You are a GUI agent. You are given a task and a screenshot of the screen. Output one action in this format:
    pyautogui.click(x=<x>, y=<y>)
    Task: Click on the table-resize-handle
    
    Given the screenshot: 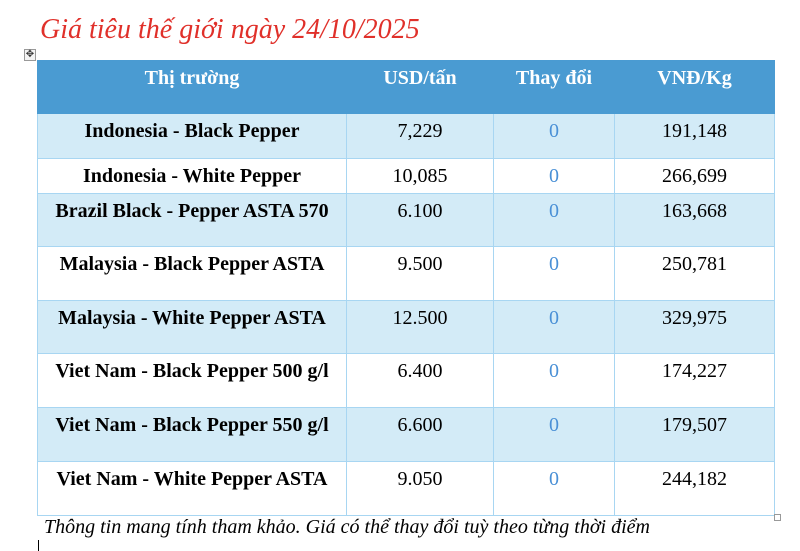 What is the action you would take?
    pyautogui.click(x=777, y=517)
    